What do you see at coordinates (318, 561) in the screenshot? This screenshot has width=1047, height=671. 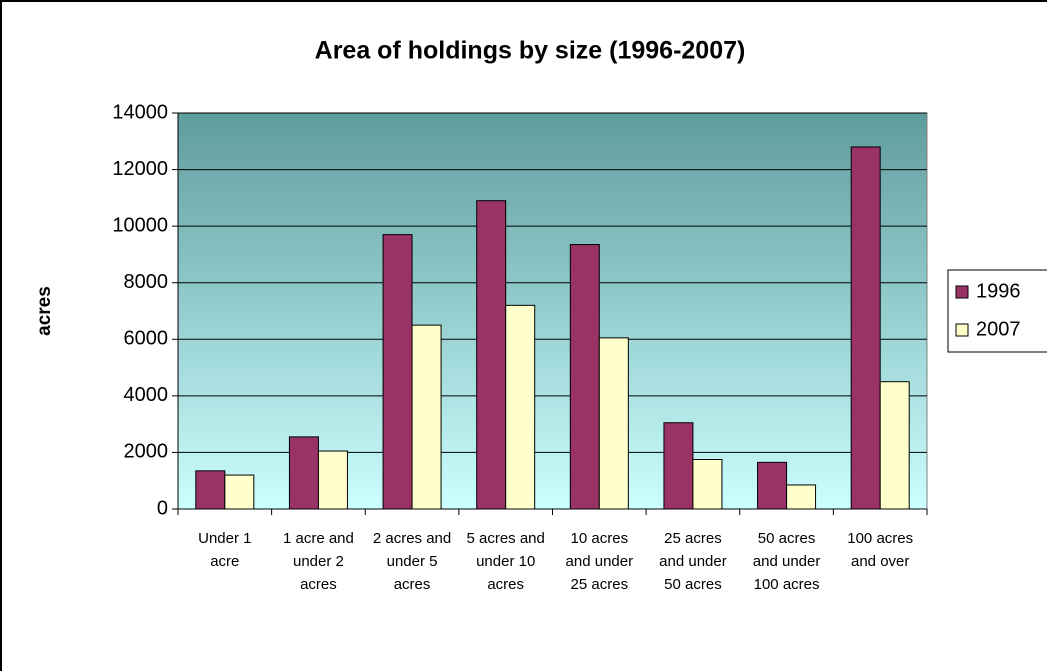 I see `x-tick-label: 1 acre and under 2 acres` at bounding box center [318, 561].